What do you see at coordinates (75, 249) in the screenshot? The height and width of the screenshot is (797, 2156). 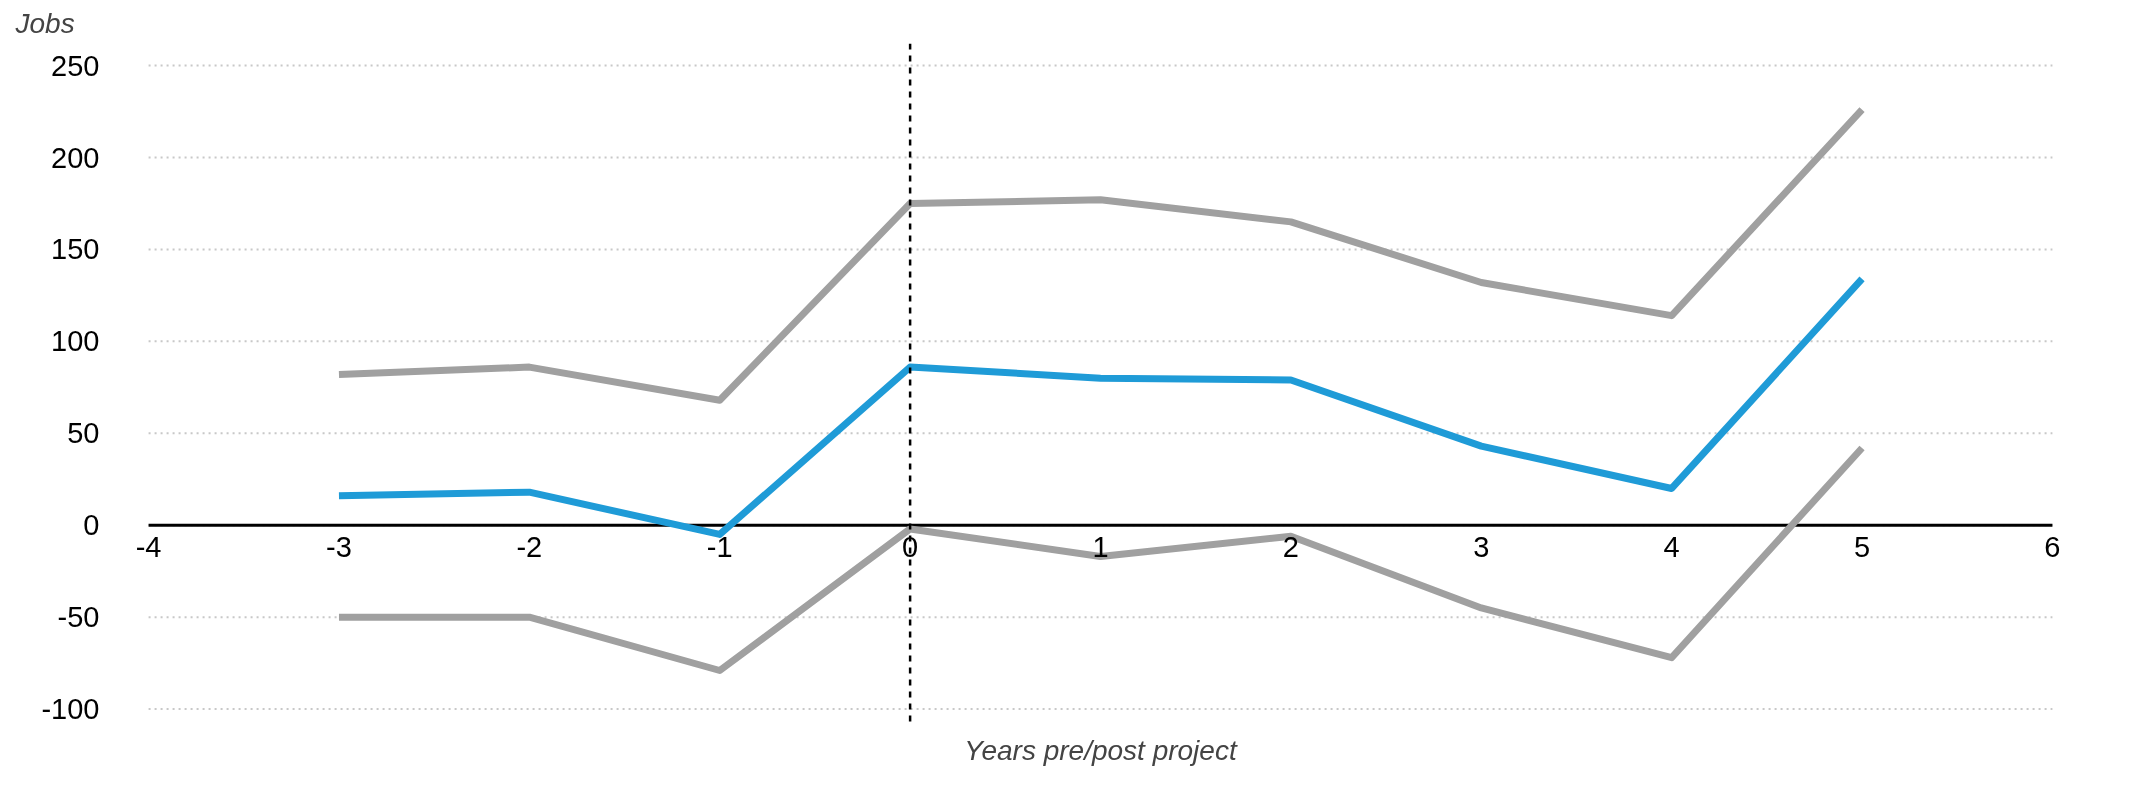 I see `y-tick-label: 150` at bounding box center [75, 249].